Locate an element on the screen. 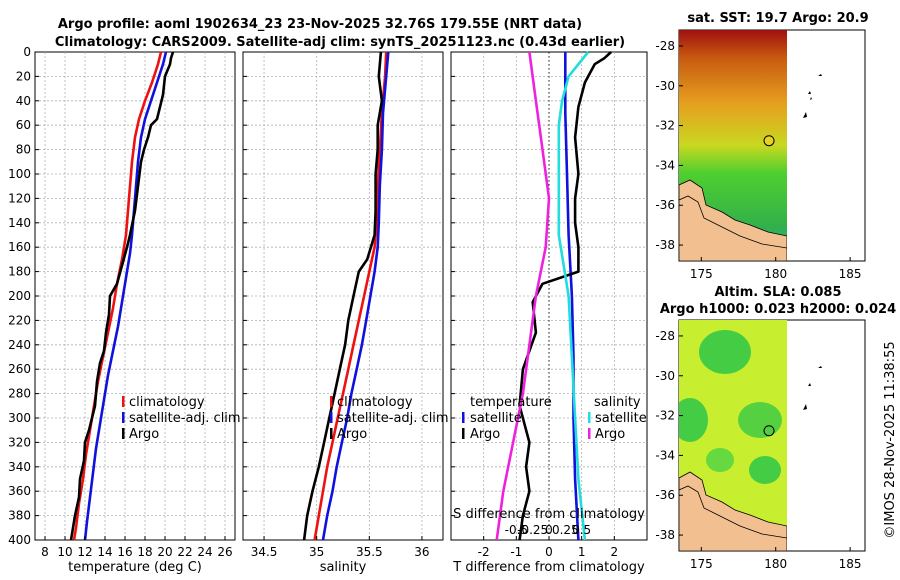 The height and width of the screenshot is (580, 900). legend-salinity-title: salinity is located at coordinates (617, 402).